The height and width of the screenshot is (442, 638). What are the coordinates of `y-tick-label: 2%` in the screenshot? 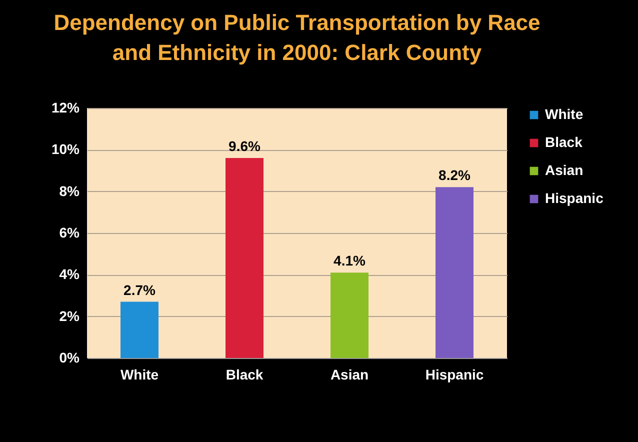 It's located at (69, 316).